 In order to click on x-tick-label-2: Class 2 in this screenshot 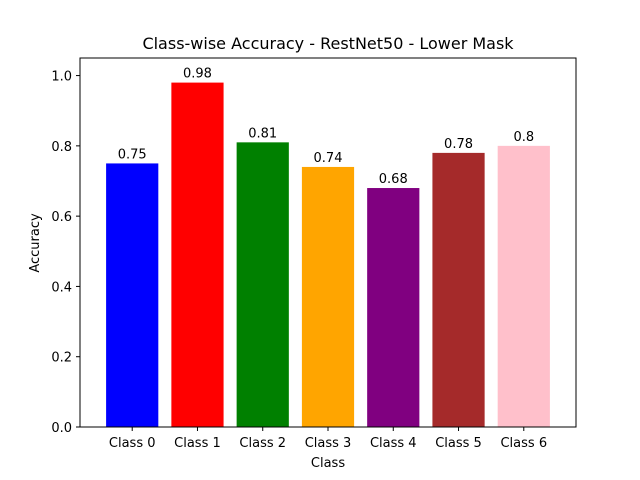, I will do `click(262, 443)`.